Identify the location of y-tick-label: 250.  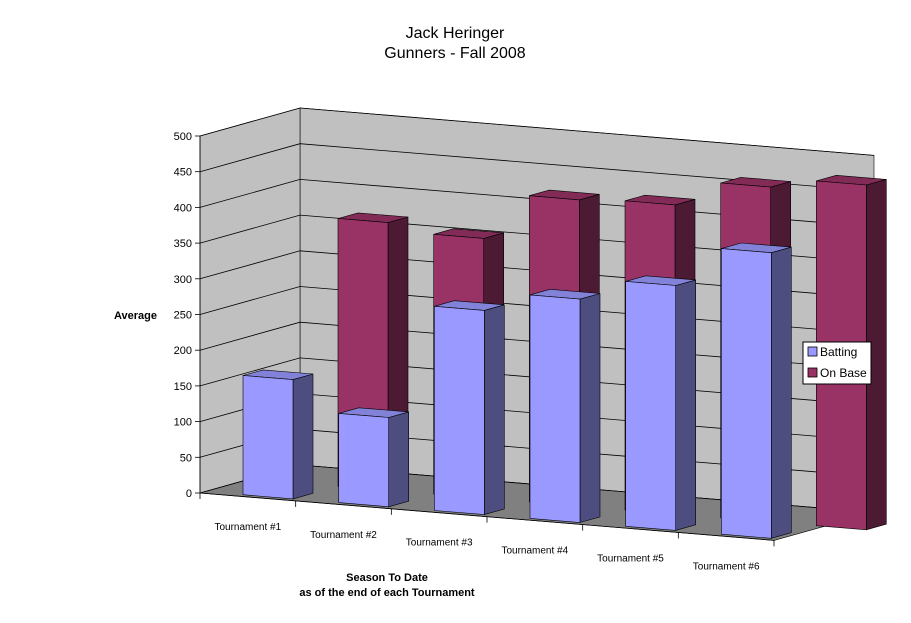
(183, 316).